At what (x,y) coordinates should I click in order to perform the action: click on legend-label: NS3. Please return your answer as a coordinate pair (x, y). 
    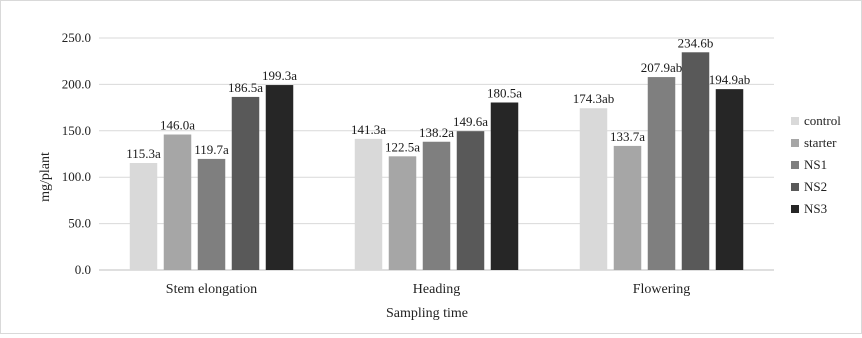
    Looking at the image, I should click on (815, 208).